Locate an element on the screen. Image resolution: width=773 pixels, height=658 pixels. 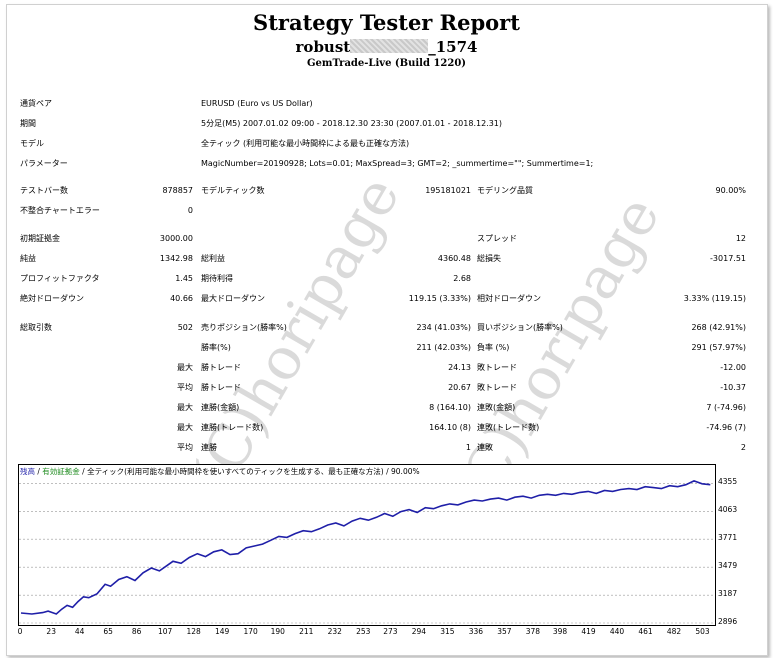
cons-loss-label: 連敗(トレード数) is located at coordinates (508, 427).